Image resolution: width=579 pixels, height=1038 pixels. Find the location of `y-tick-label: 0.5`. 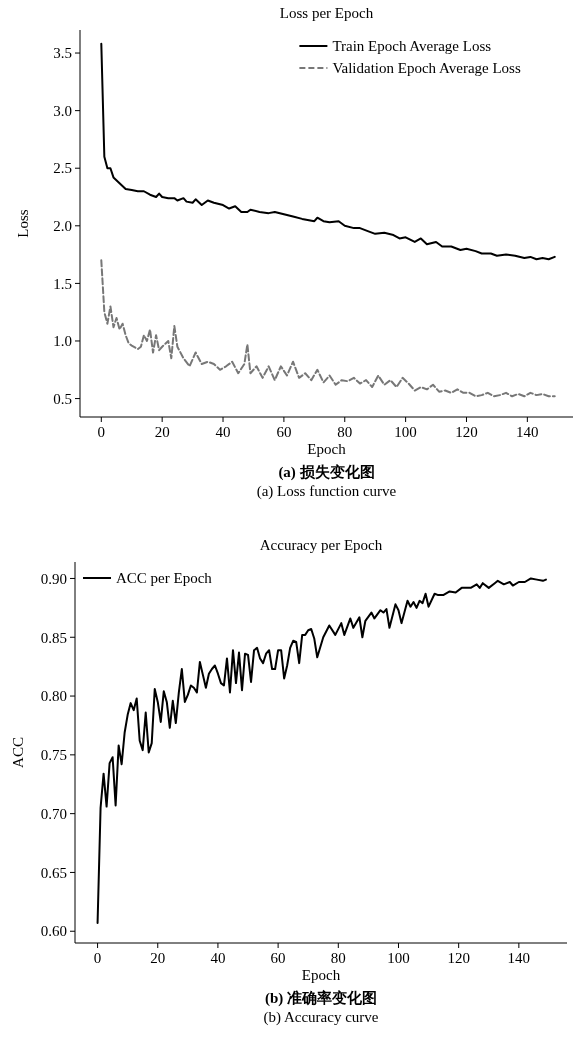

y-tick-label: 0.5 is located at coordinates (62, 398).